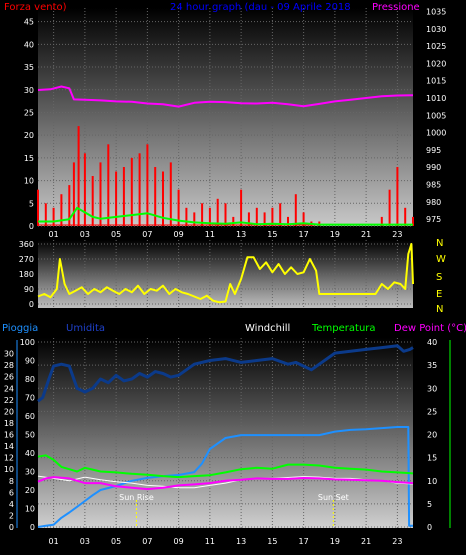 The image size is (466, 555). I want to click on x-tick-label: 09, so click(179, 234).